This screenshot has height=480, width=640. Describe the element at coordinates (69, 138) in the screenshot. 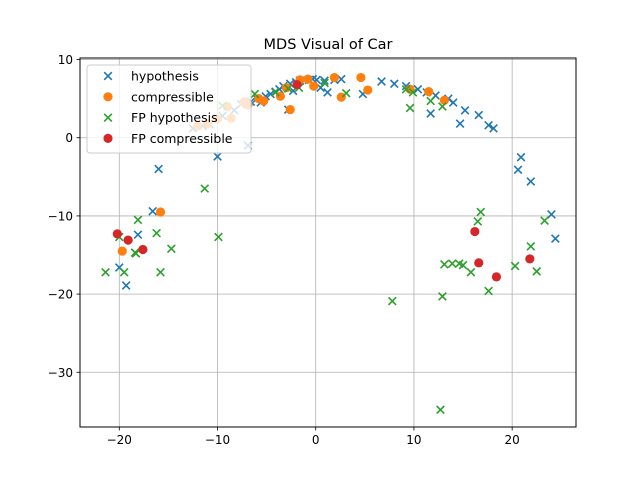

I see `y-tick-label: 0` at that location.